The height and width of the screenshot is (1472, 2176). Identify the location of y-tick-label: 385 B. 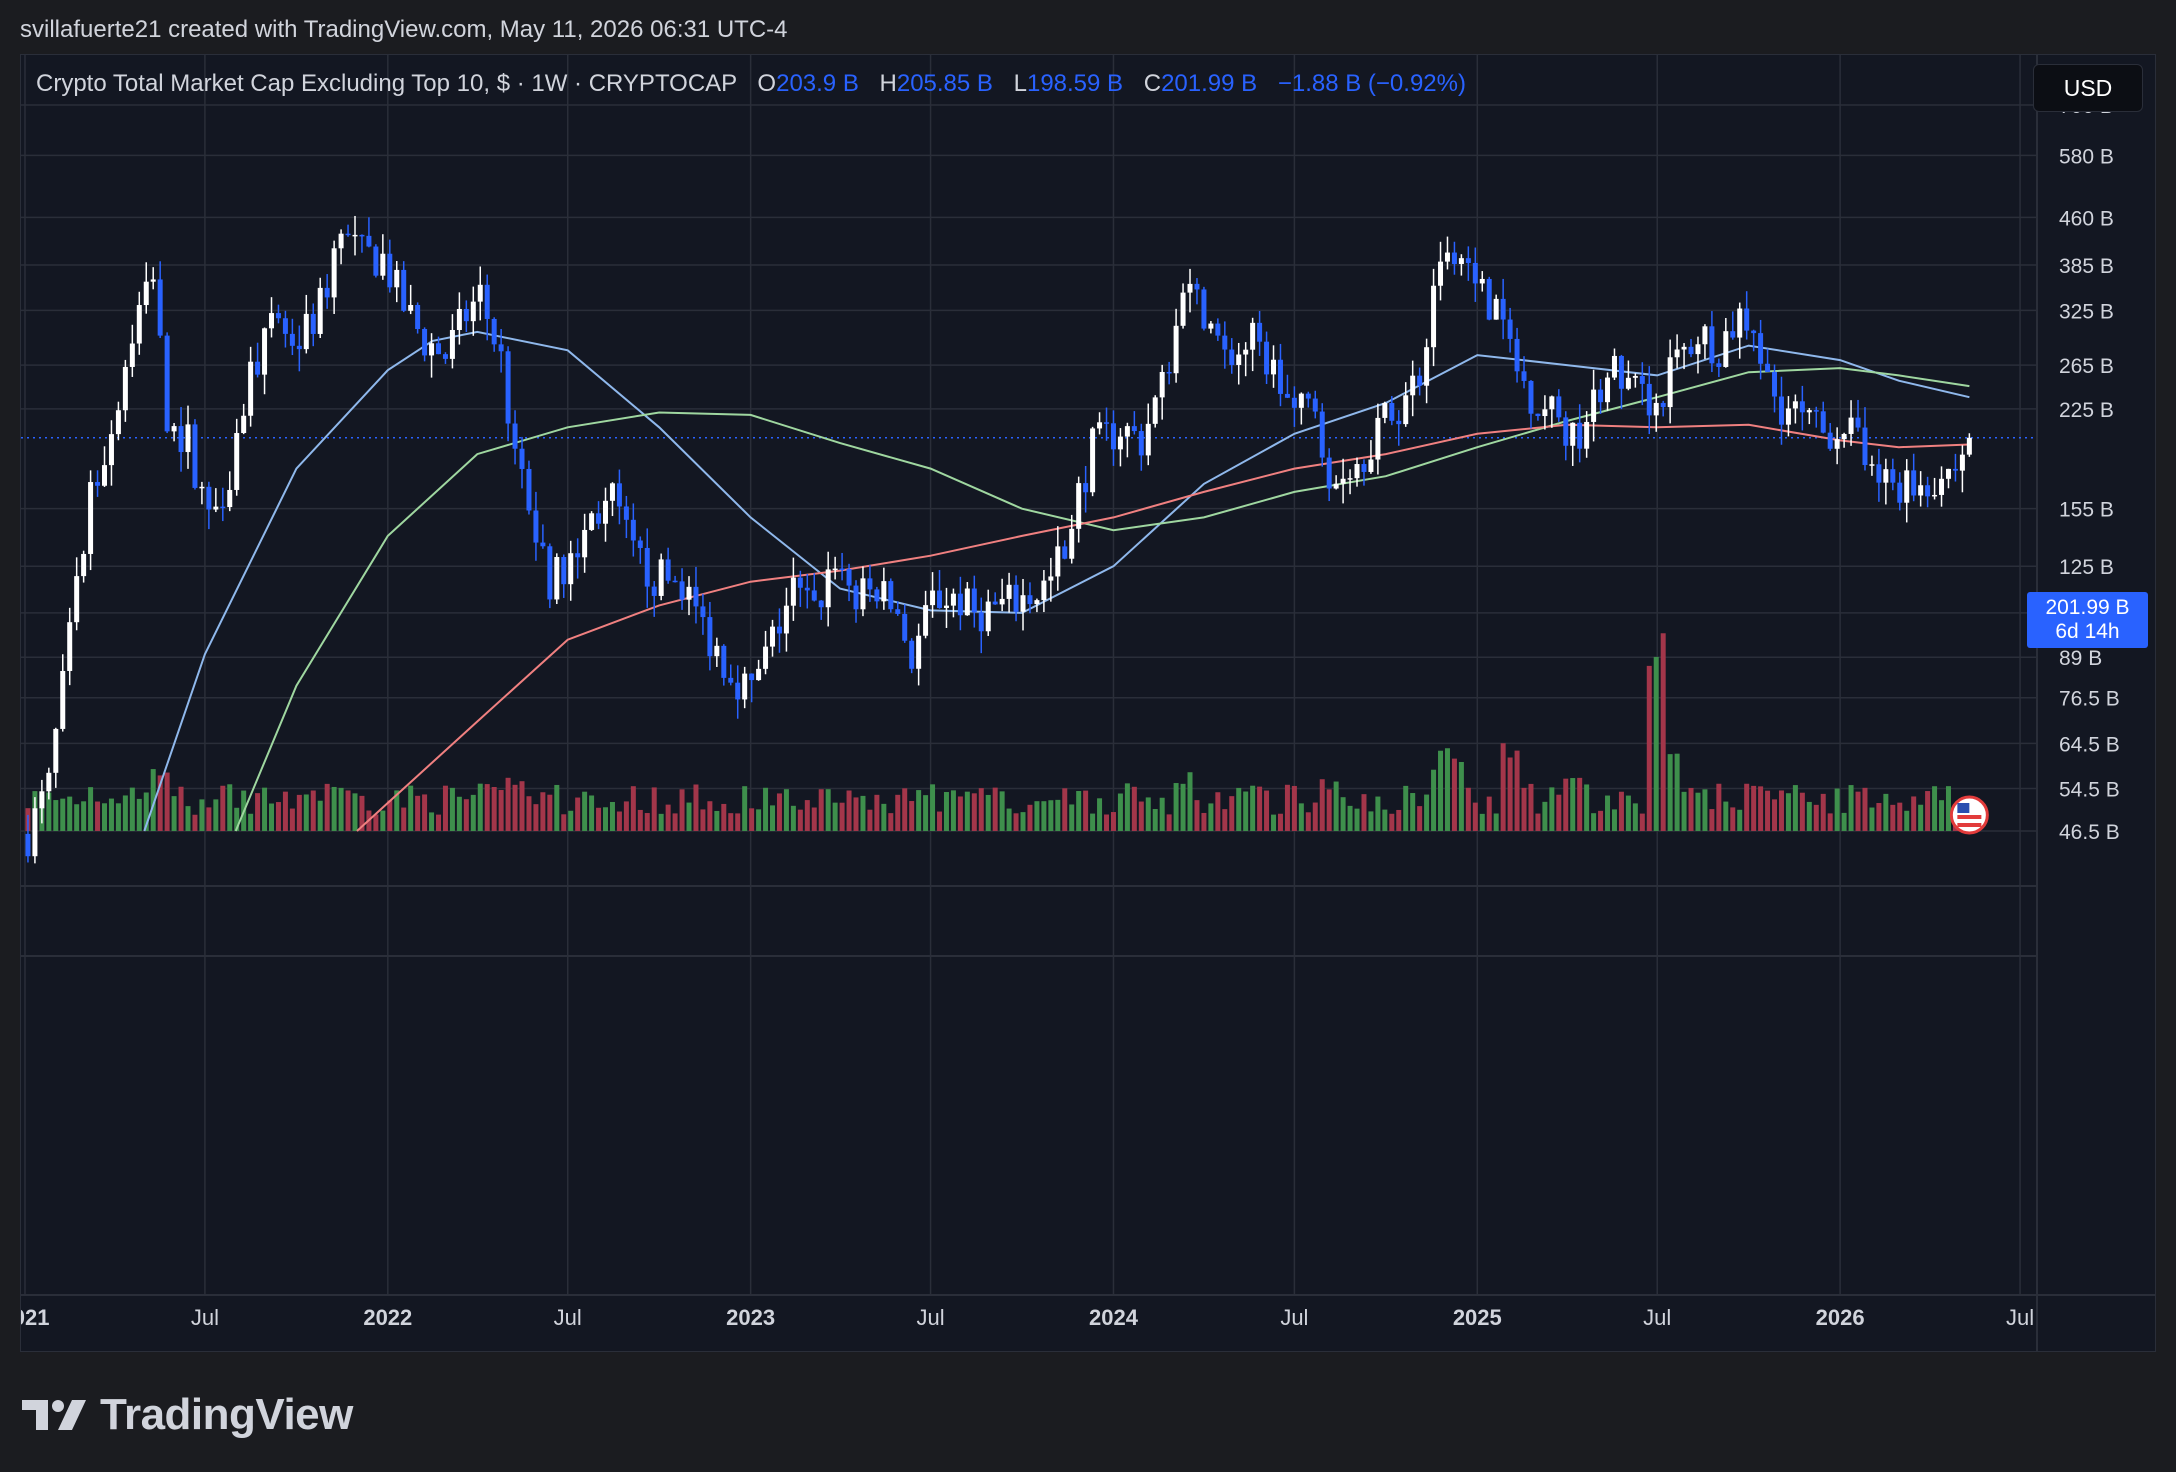
(2086, 266).